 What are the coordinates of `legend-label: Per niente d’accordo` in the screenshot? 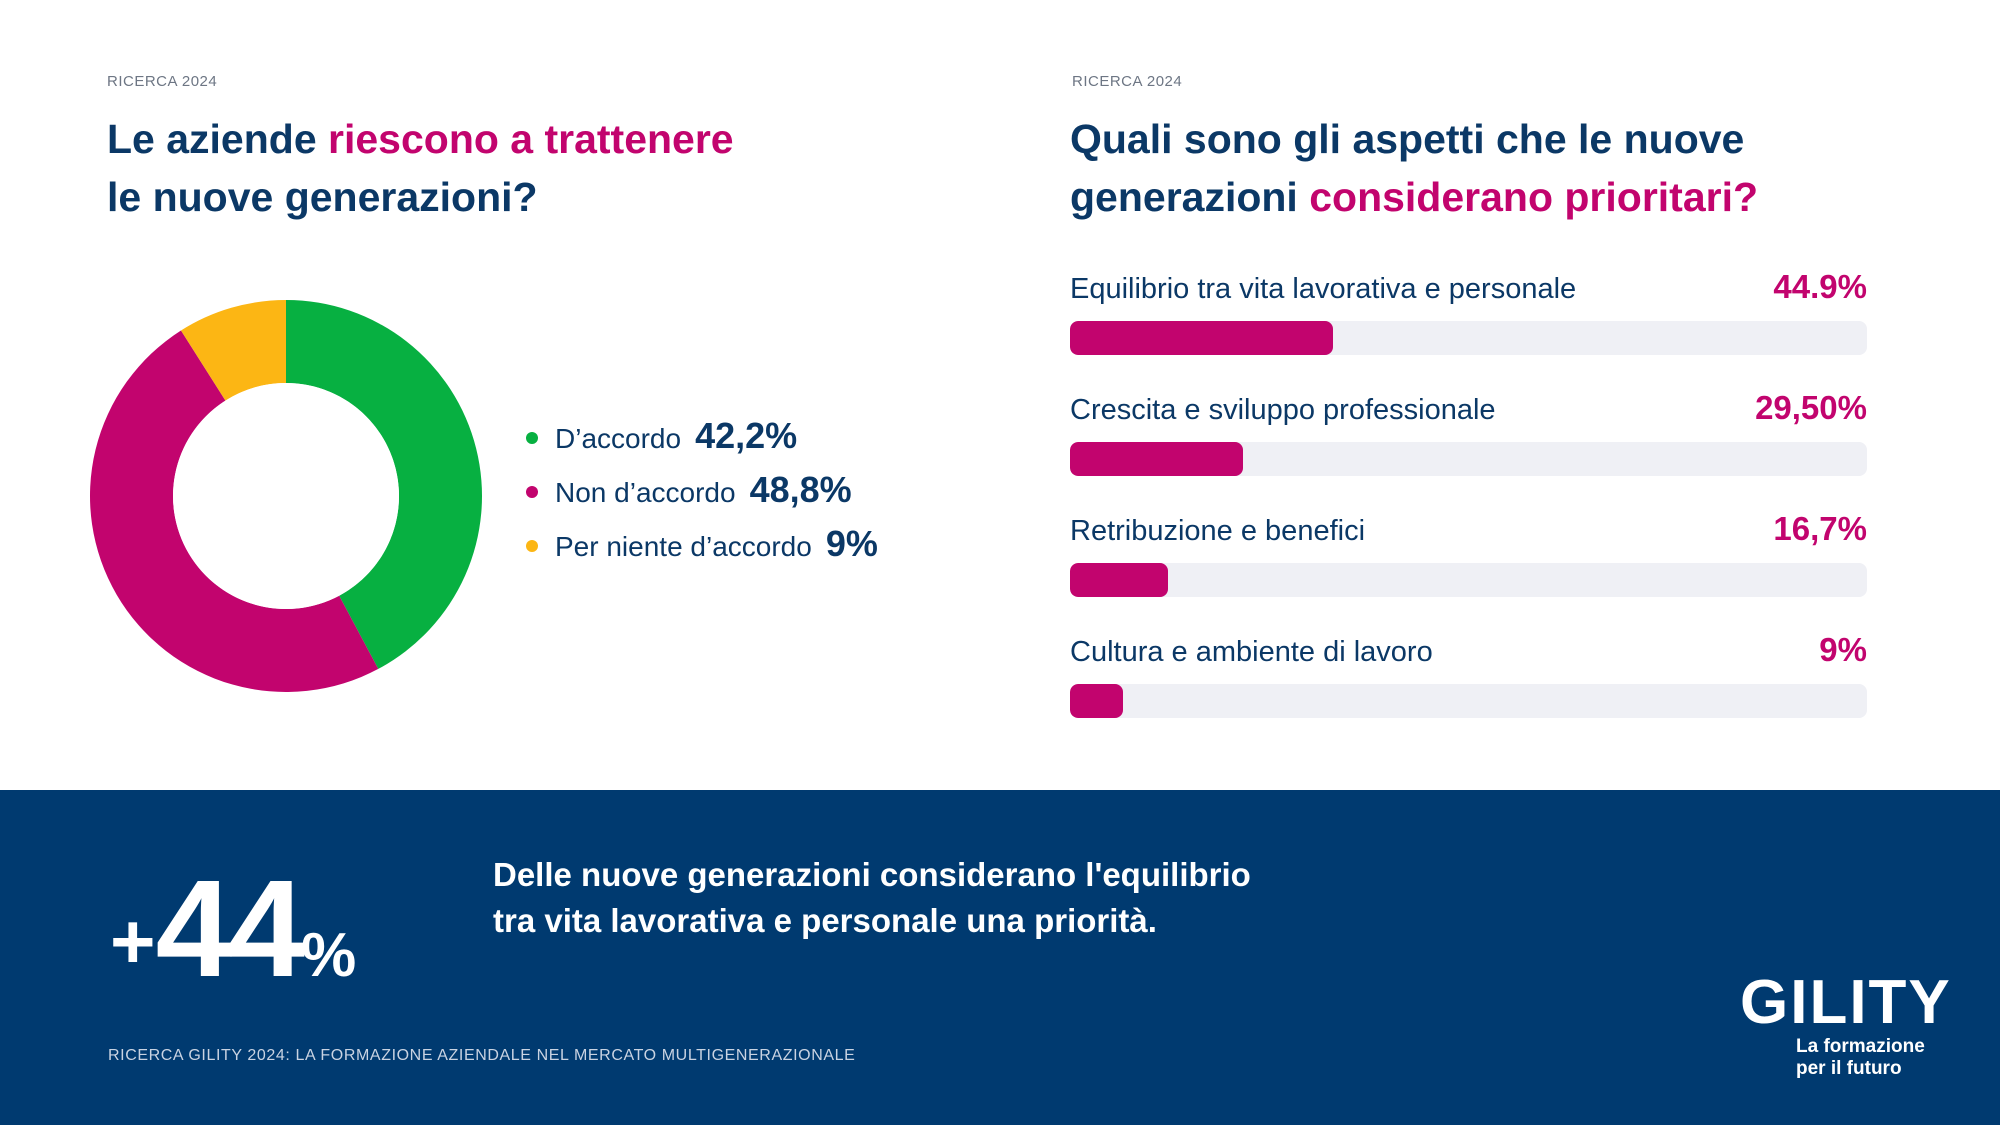 It's located at (683, 546).